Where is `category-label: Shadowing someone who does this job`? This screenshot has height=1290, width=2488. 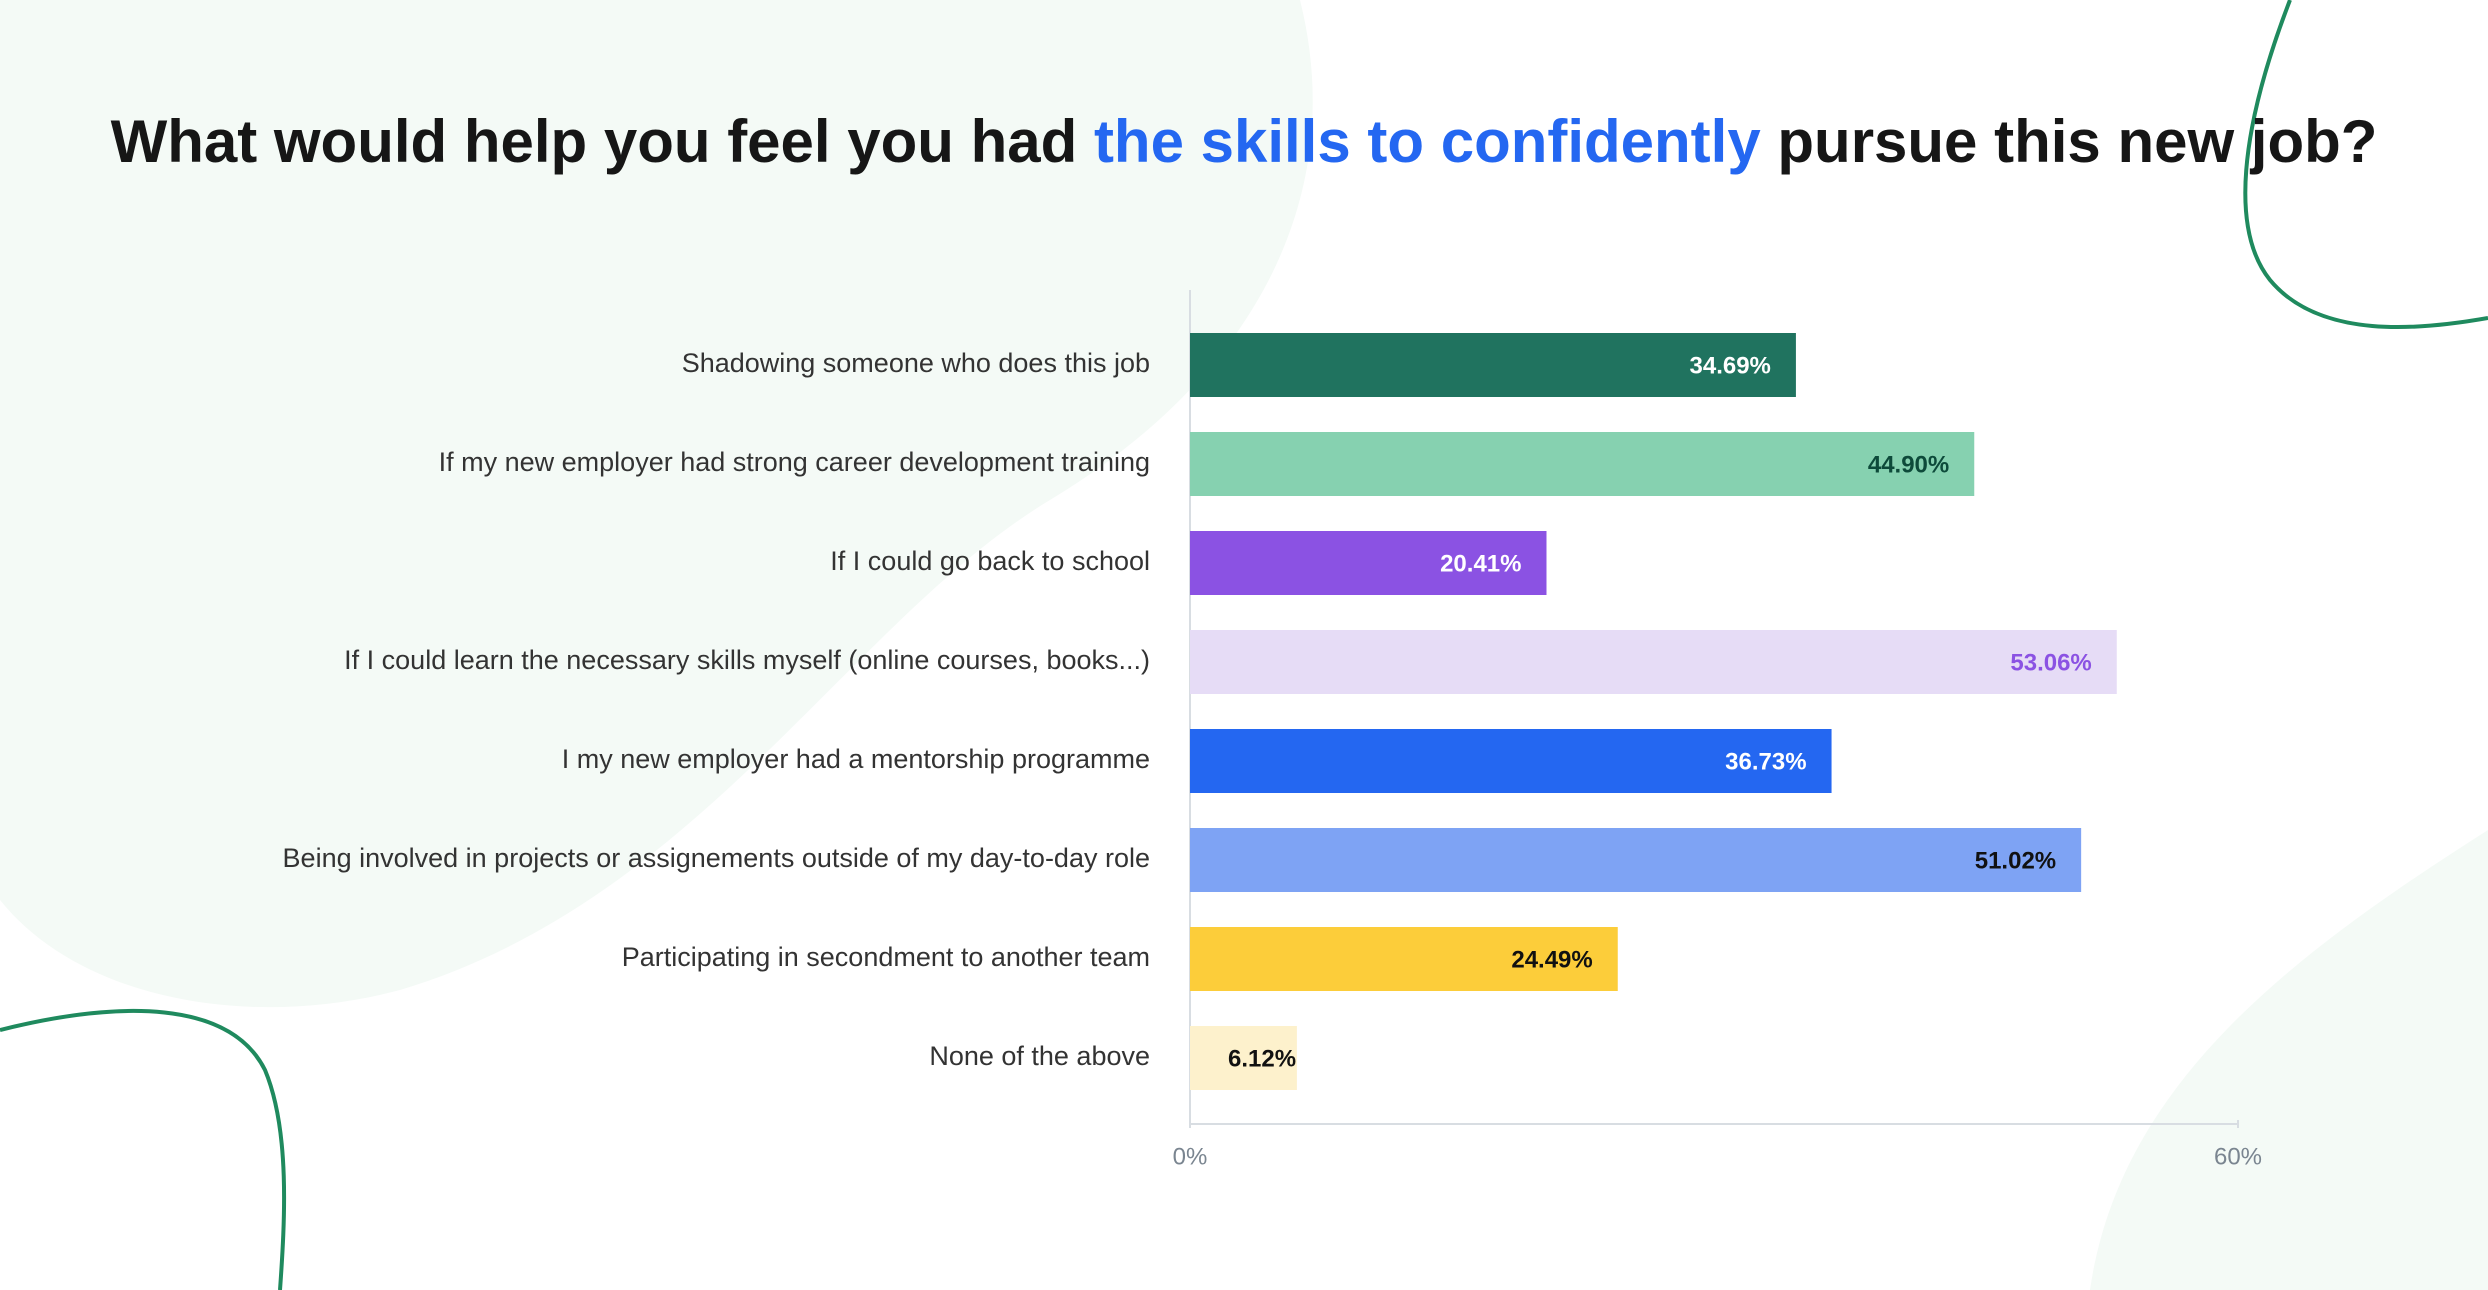 category-label: Shadowing someone who does this job is located at coordinates (916, 363).